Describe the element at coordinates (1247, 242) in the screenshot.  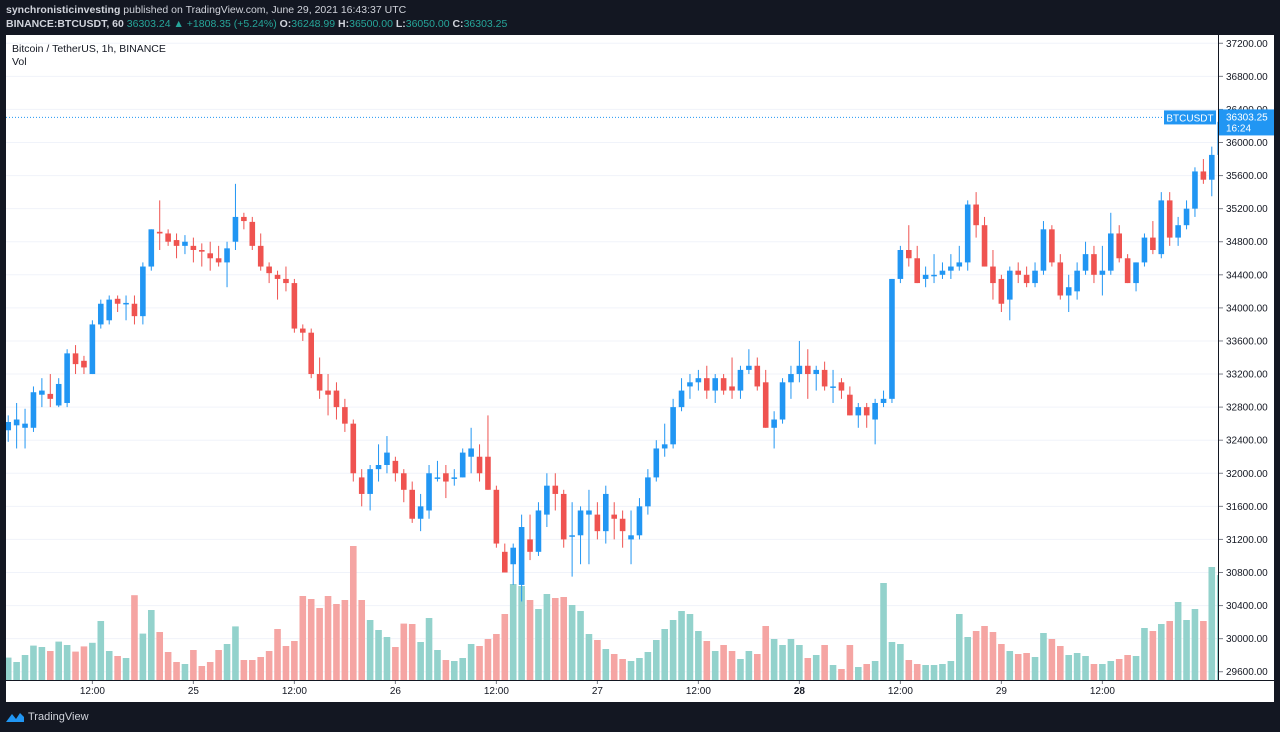
I see `price-tick-label: 34800.00` at that location.